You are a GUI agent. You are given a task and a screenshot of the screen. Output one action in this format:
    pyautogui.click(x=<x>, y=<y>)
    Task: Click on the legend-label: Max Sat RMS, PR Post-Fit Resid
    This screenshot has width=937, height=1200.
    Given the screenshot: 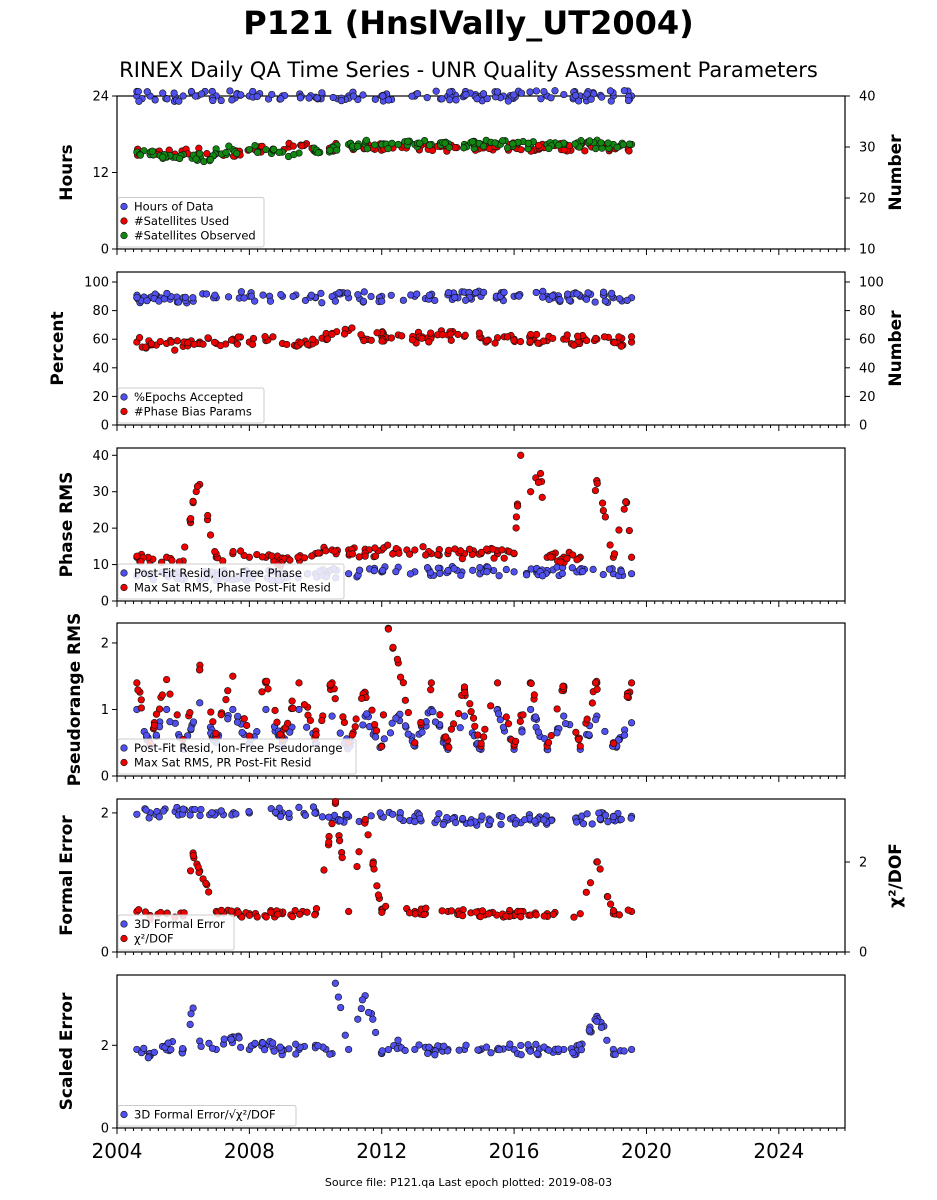 What is the action you would take?
    pyautogui.click(x=222, y=763)
    